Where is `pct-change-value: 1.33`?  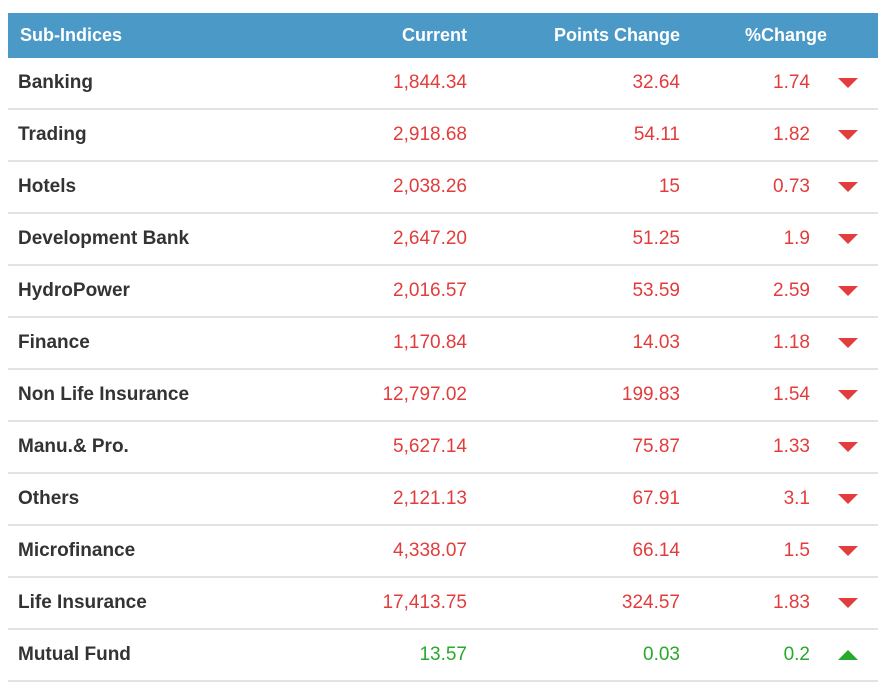
pct-change-value: 1.33 is located at coordinates (791, 446).